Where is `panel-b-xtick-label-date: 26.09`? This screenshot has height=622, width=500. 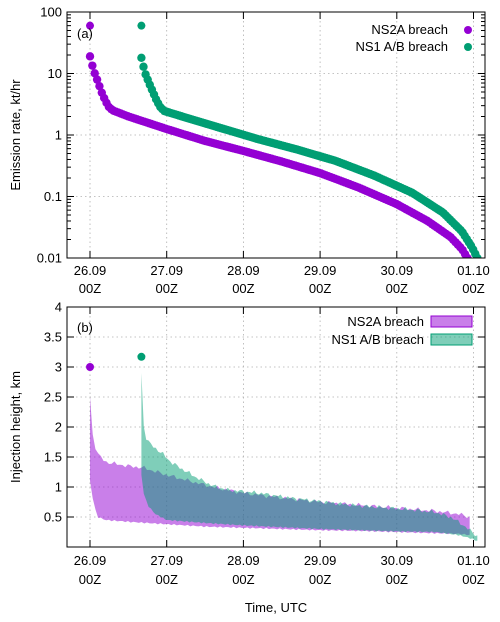 panel-b-xtick-label-date: 26.09 is located at coordinates (90, 560).